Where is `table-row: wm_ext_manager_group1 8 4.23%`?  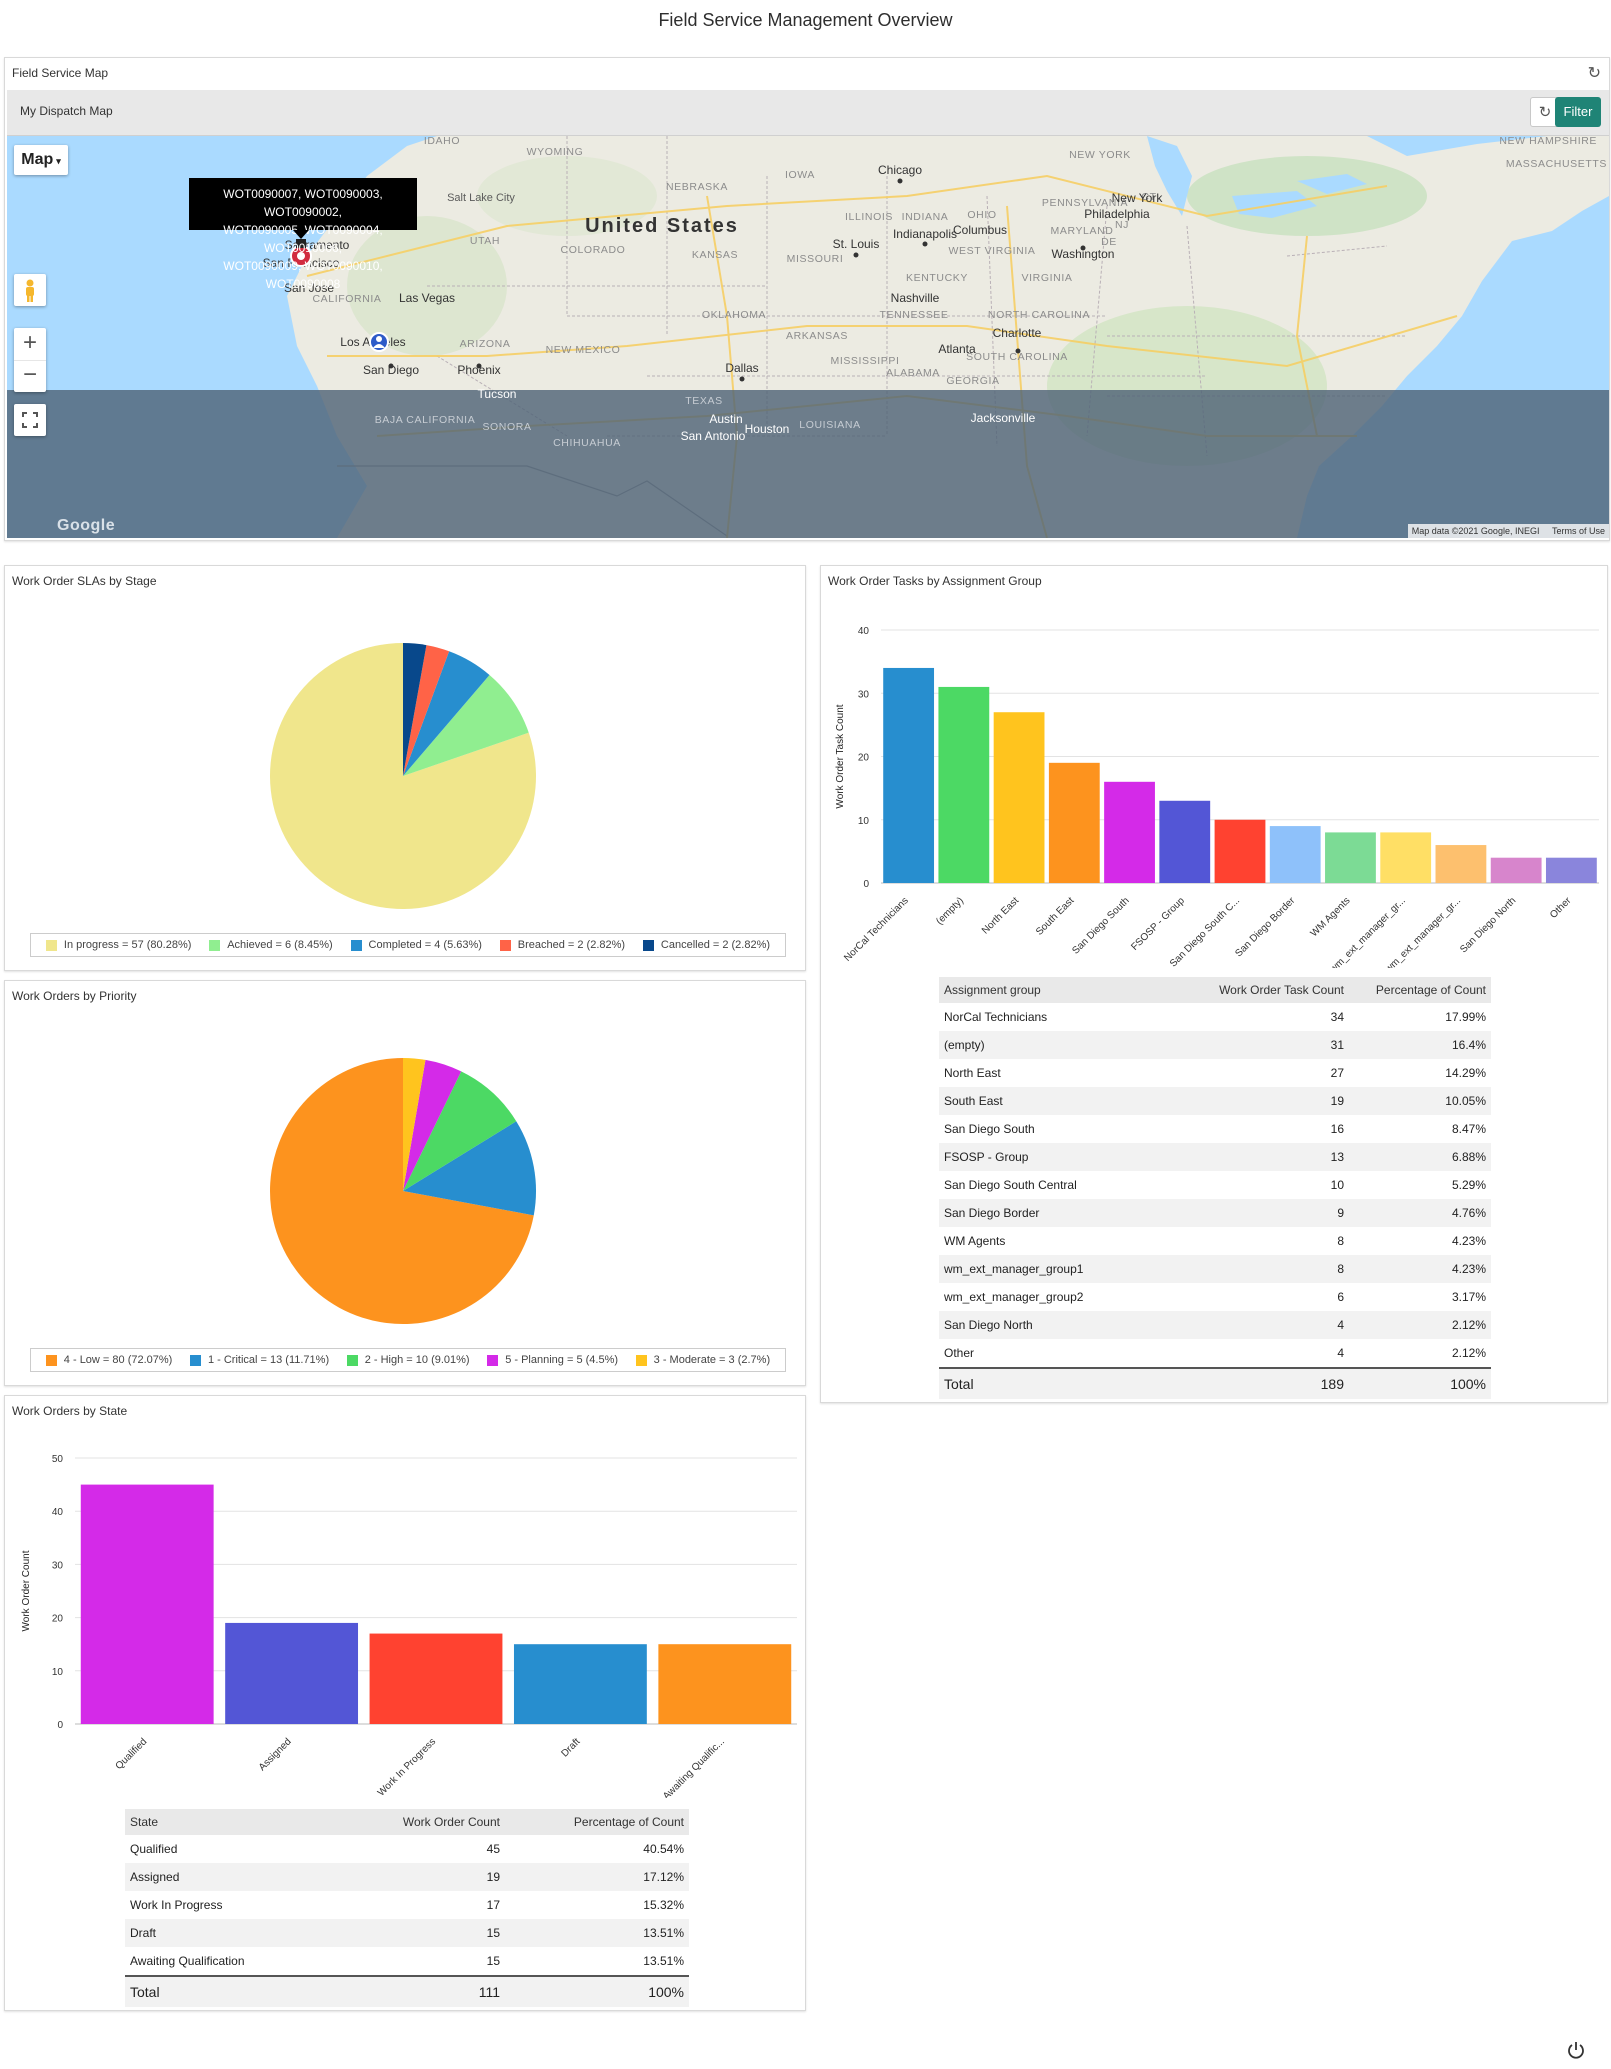
table-row: wm_ext_manager_group1 8 4.23% is located at coordinates (1215, 1269).